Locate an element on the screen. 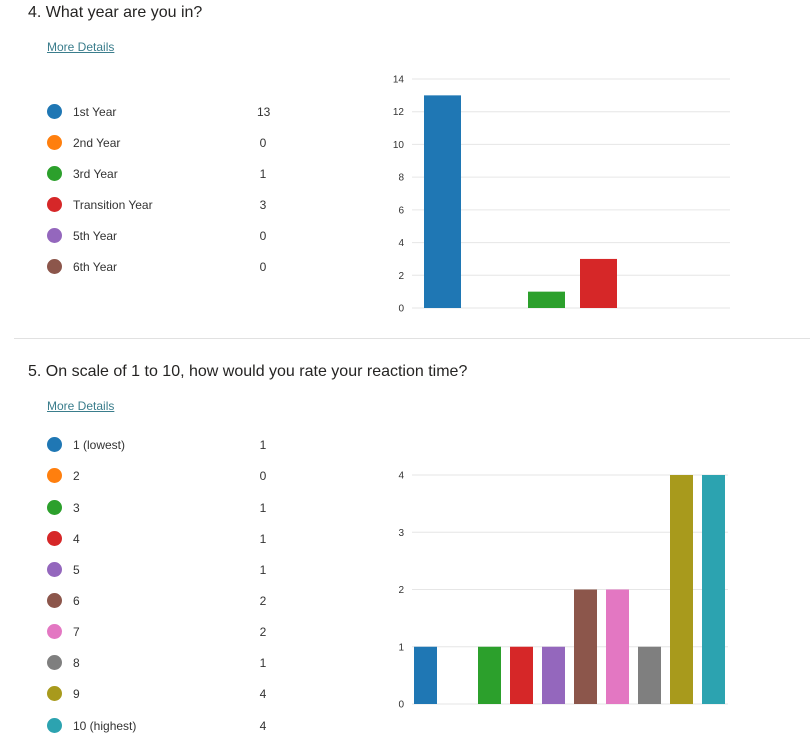 This screenshot has height=750, width=810. question-title: 4. What year are you in? is located at coordinates (115, 12).